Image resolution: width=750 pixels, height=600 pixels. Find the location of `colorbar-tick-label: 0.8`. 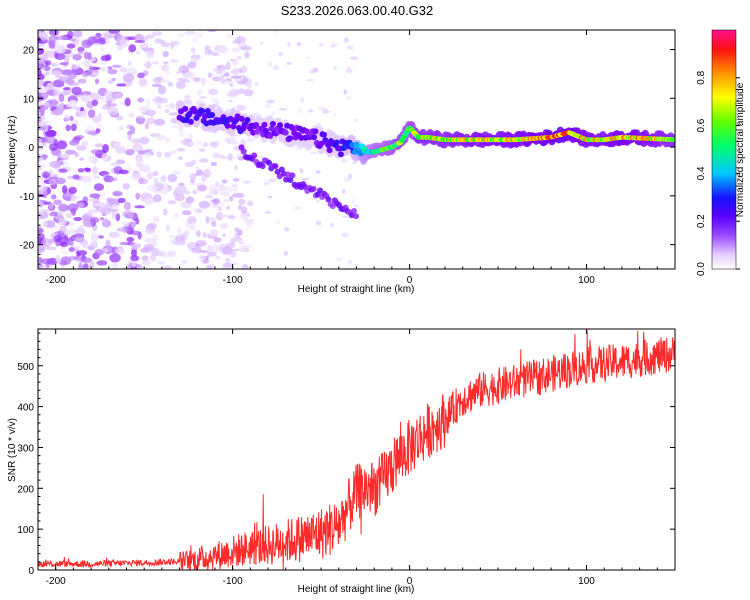

colorbar-tick-label: 0.8 is located at coordinates (701, 77).